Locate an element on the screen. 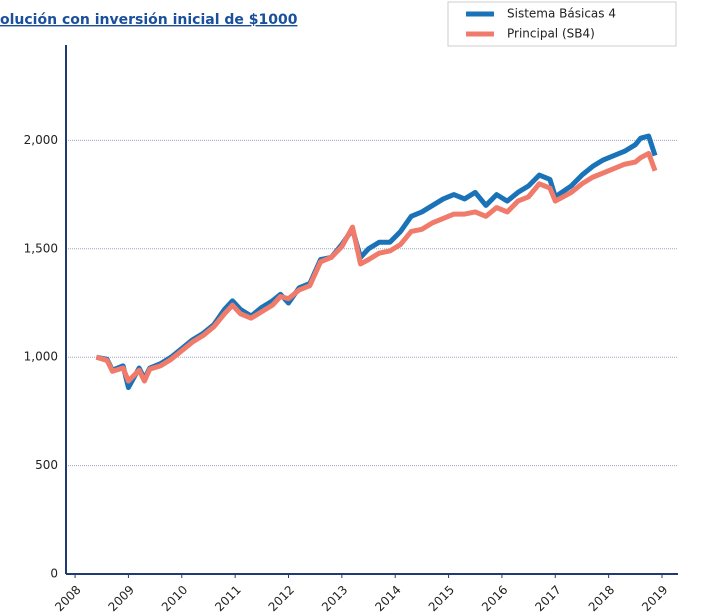  legend-label: Sistema Básicas 4 is located at coordinates (561, 14).